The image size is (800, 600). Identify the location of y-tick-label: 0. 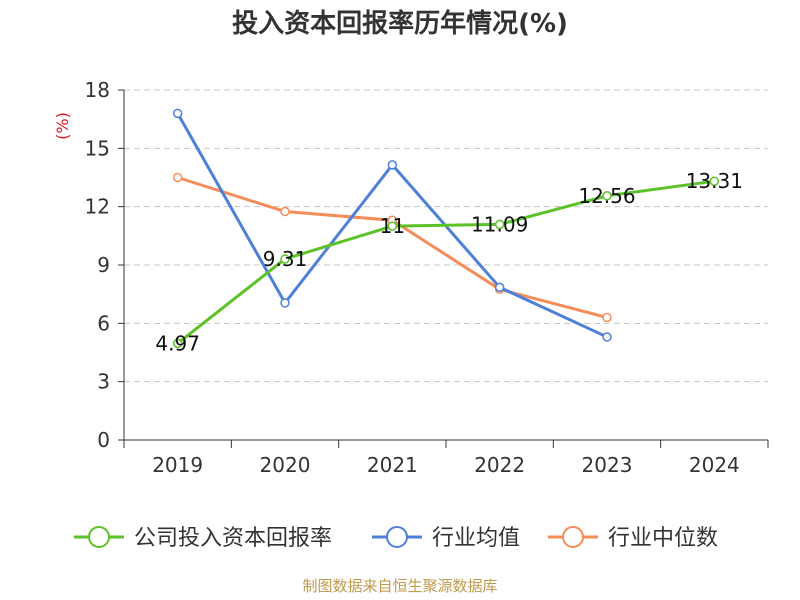
(103, 440).